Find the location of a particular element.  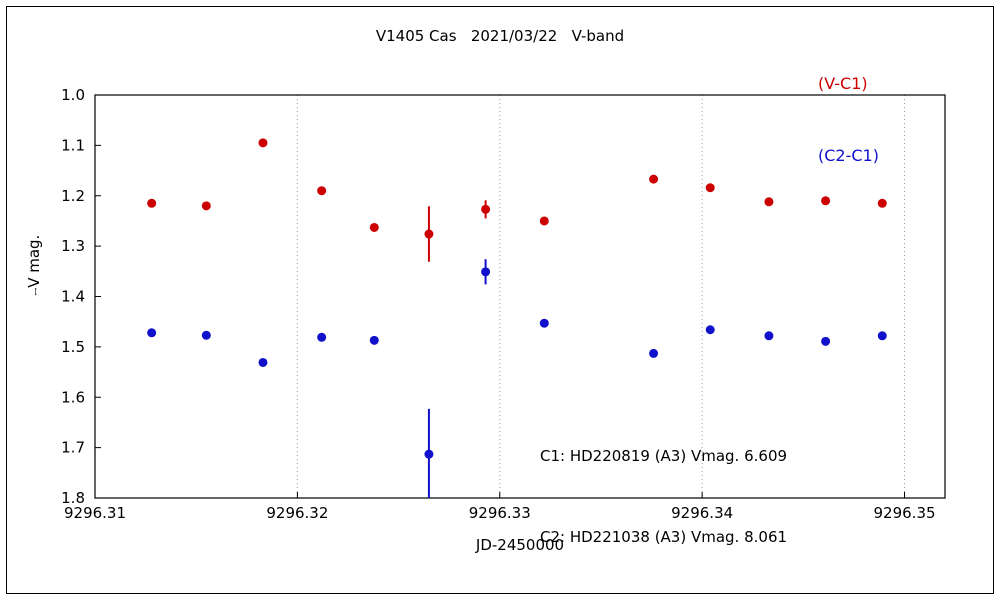

y-tick-label: 1.3 is located at coordinates (73, 246).